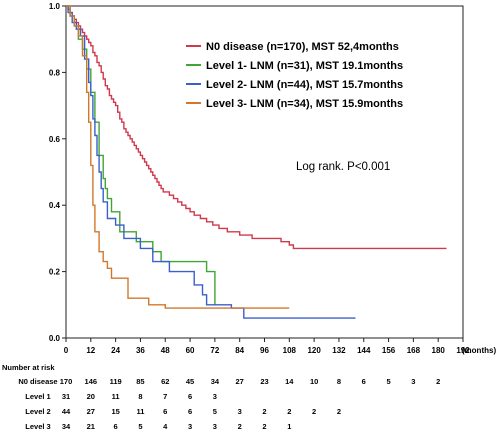 This screenshot has width=500, height=430. Describe the element at coordinates (140, 350) in the screenshot. I see `x-tick-label: 36` at that location.